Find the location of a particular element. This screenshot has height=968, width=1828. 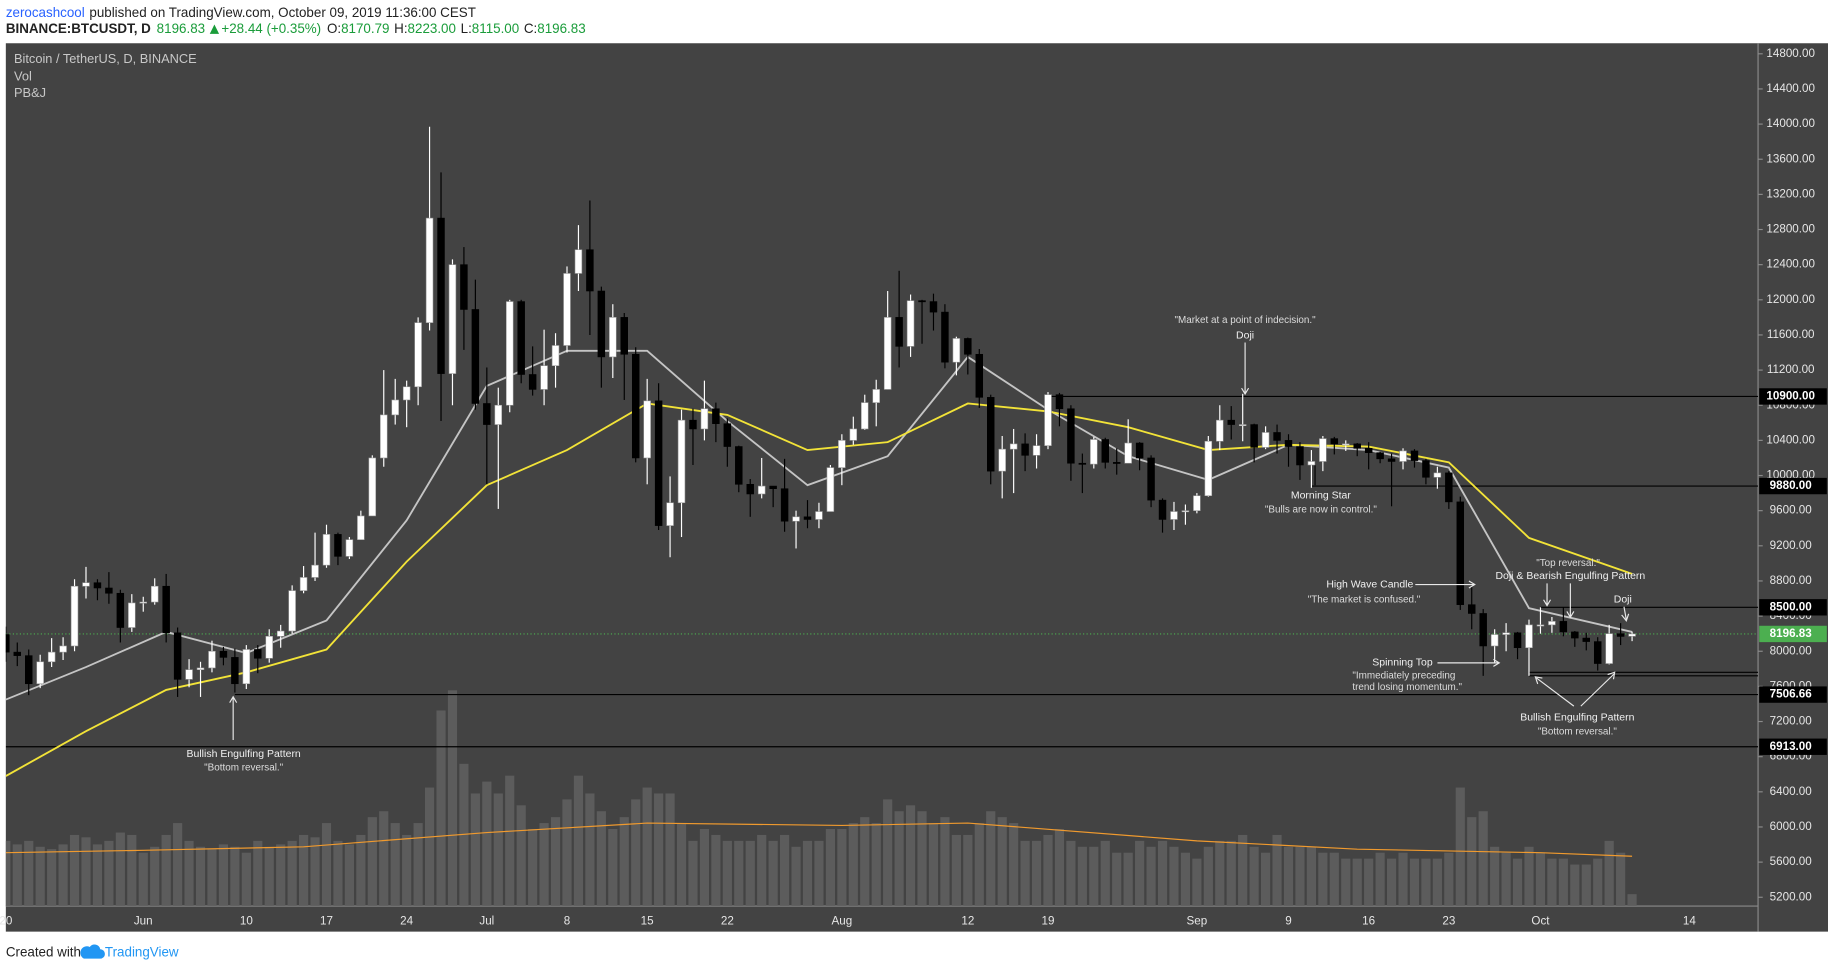

time-axis-bg is located at coordinates (882, 919).